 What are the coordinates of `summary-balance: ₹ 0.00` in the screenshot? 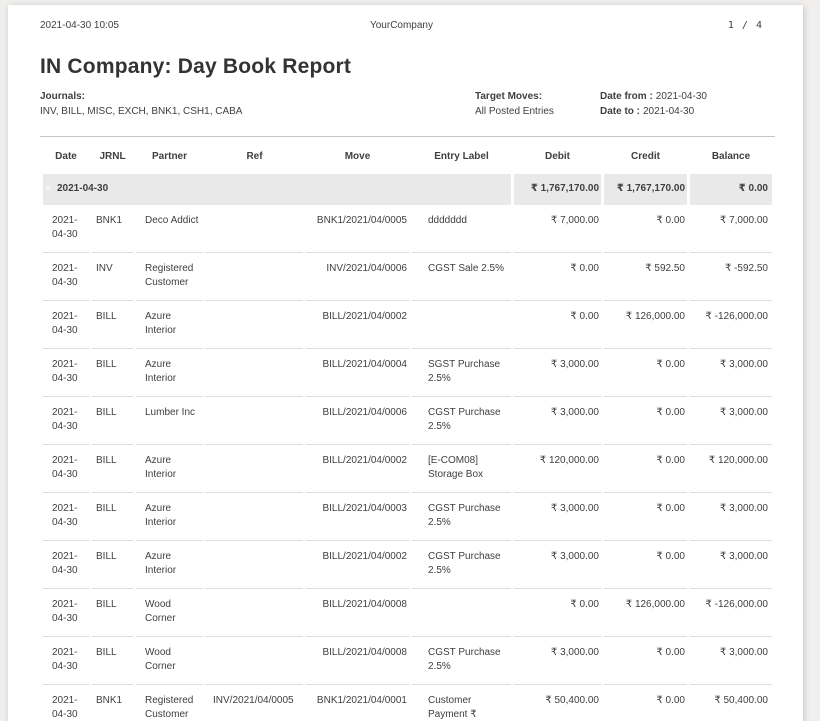 It's located at (731, 189).